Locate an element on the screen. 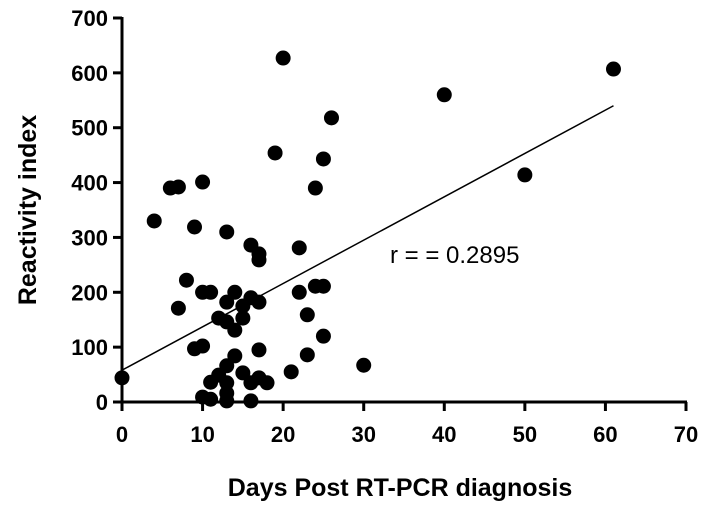  x-tick-label: 30 is located at coordinates (363, 434).